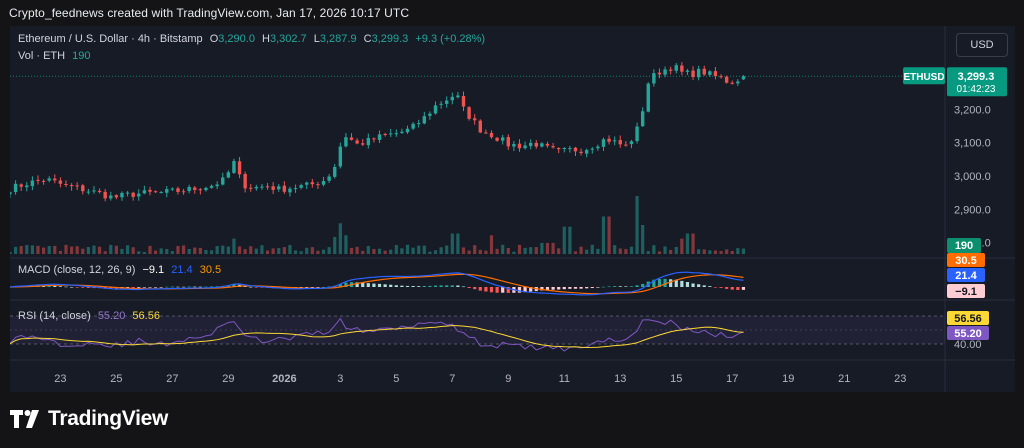  Describe the element at coordinates (923, 77) in the screenshot. I see `symbol-tag-label: ETHUSD` at that location.